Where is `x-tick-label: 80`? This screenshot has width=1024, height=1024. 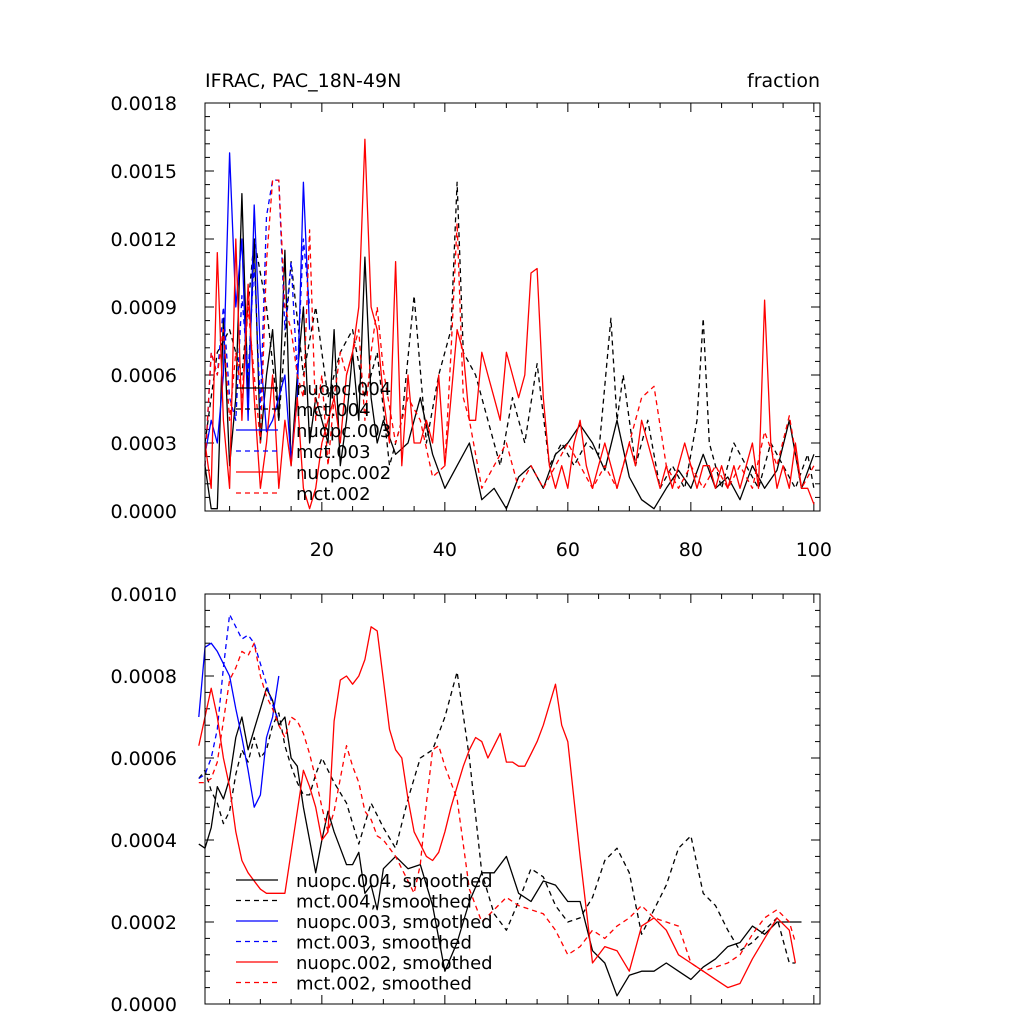
x-tick-label: 80 is located at coordinates (691, 550).